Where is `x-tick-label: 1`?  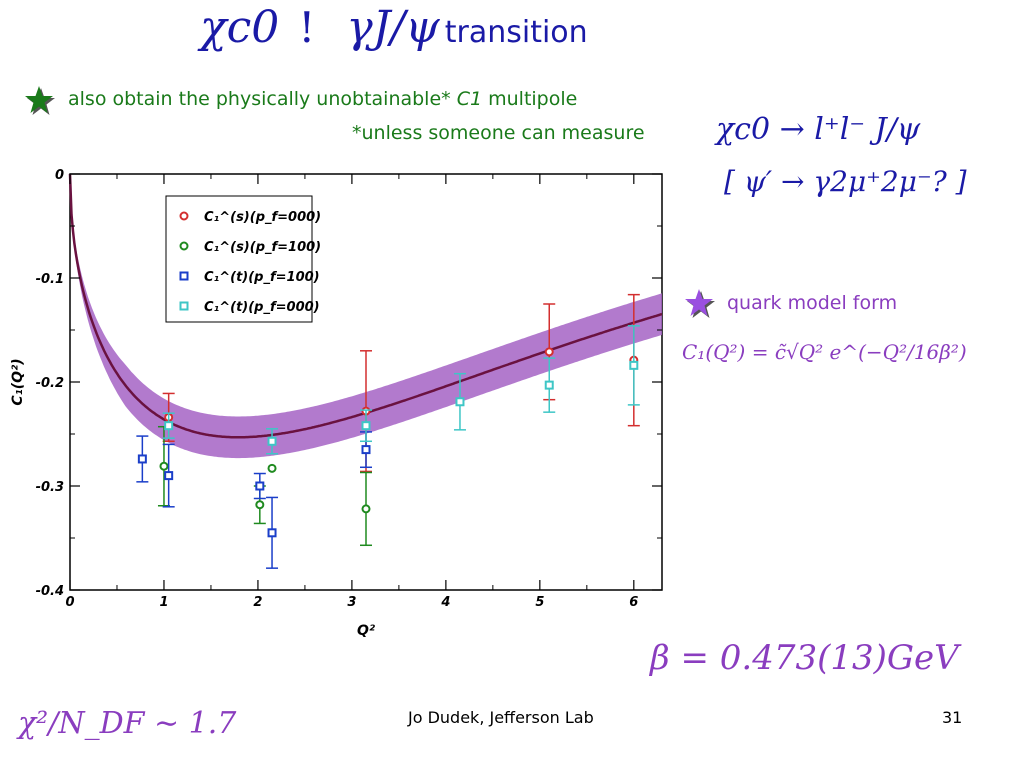 x-tick-label: 1 is located at coordinates (163, 602).